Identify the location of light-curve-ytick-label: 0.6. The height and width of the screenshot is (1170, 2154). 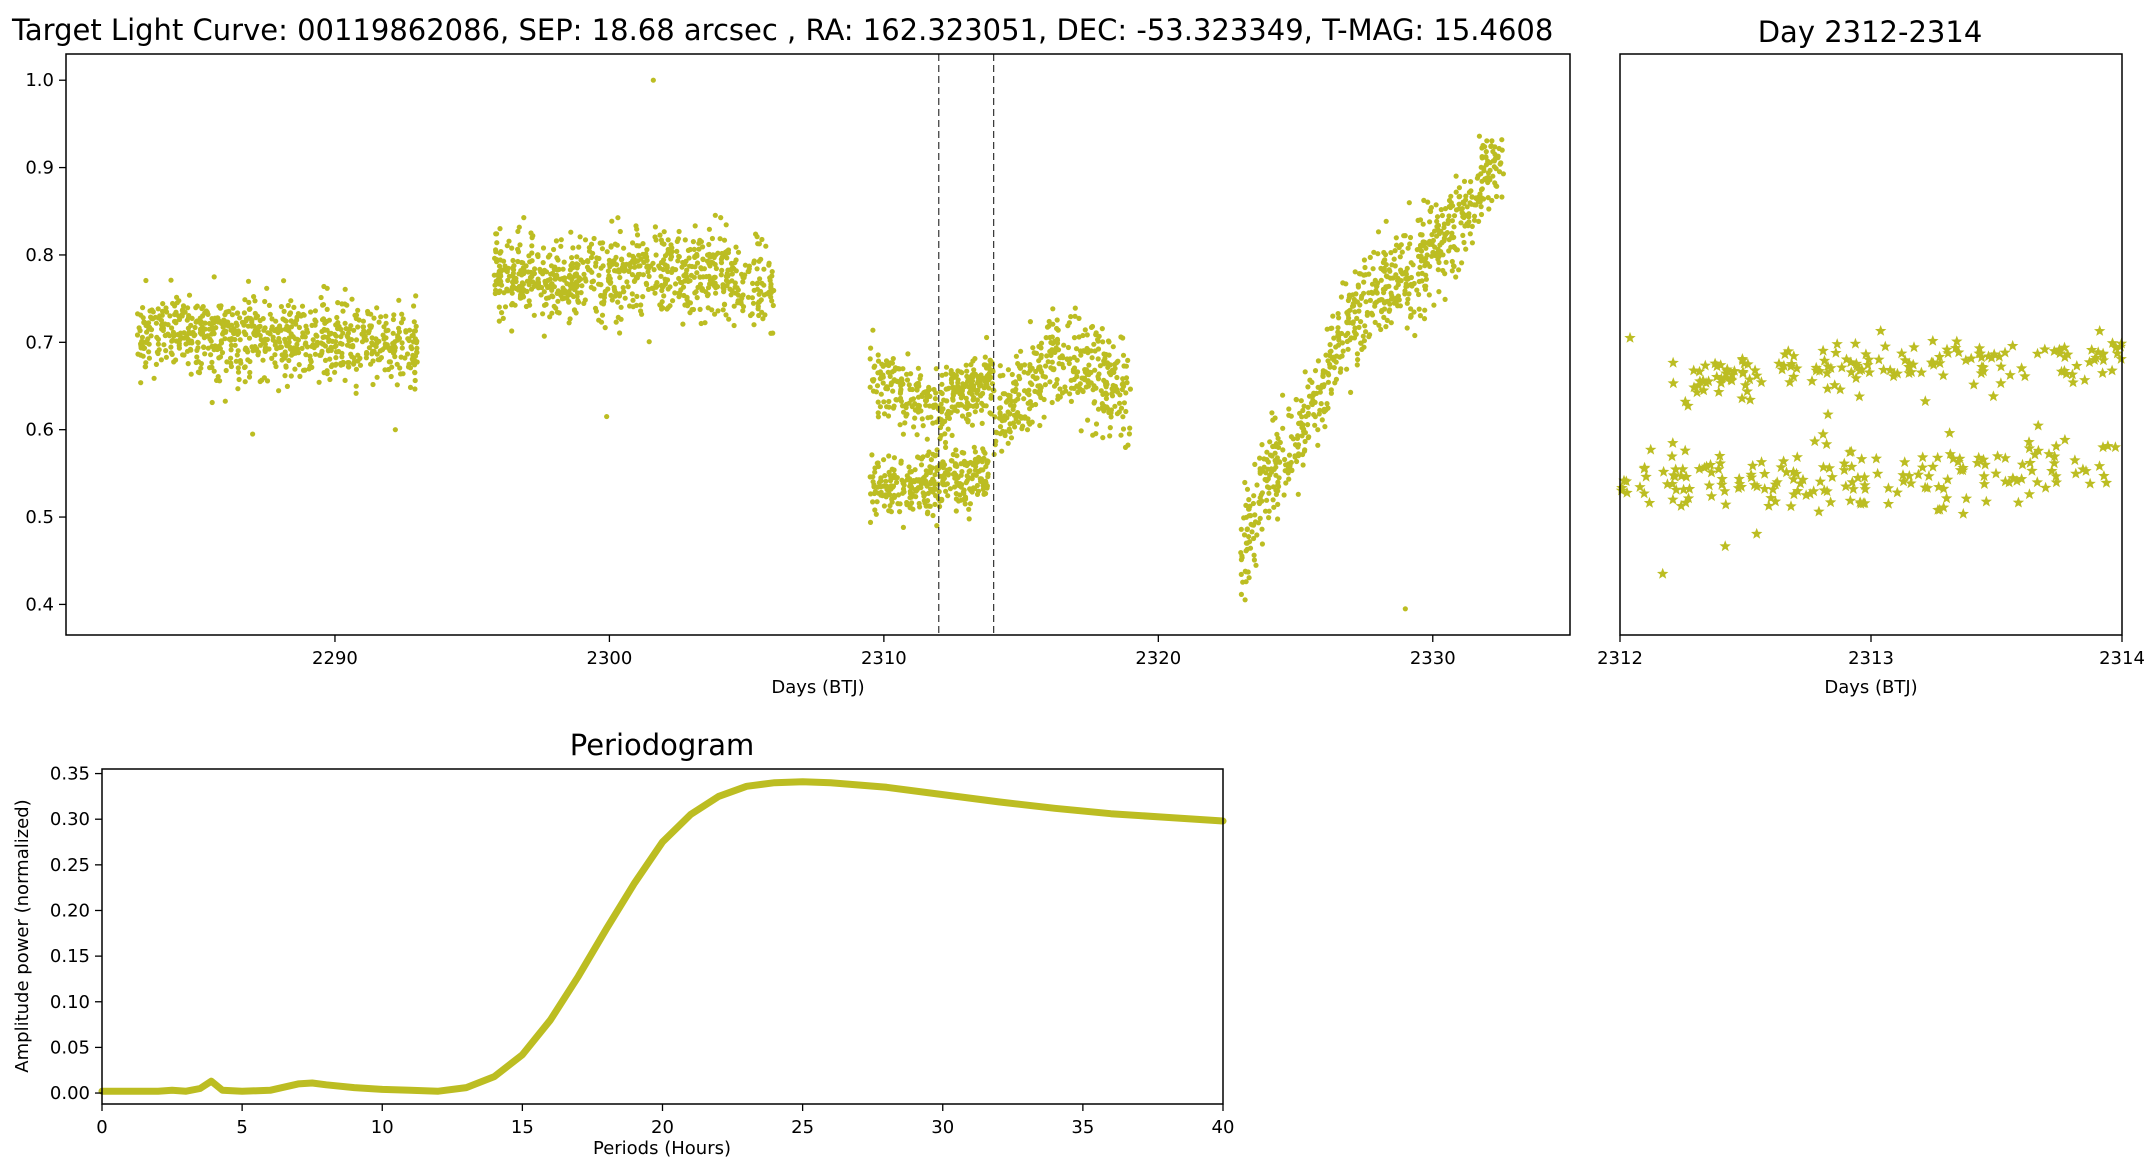
(39, 430).